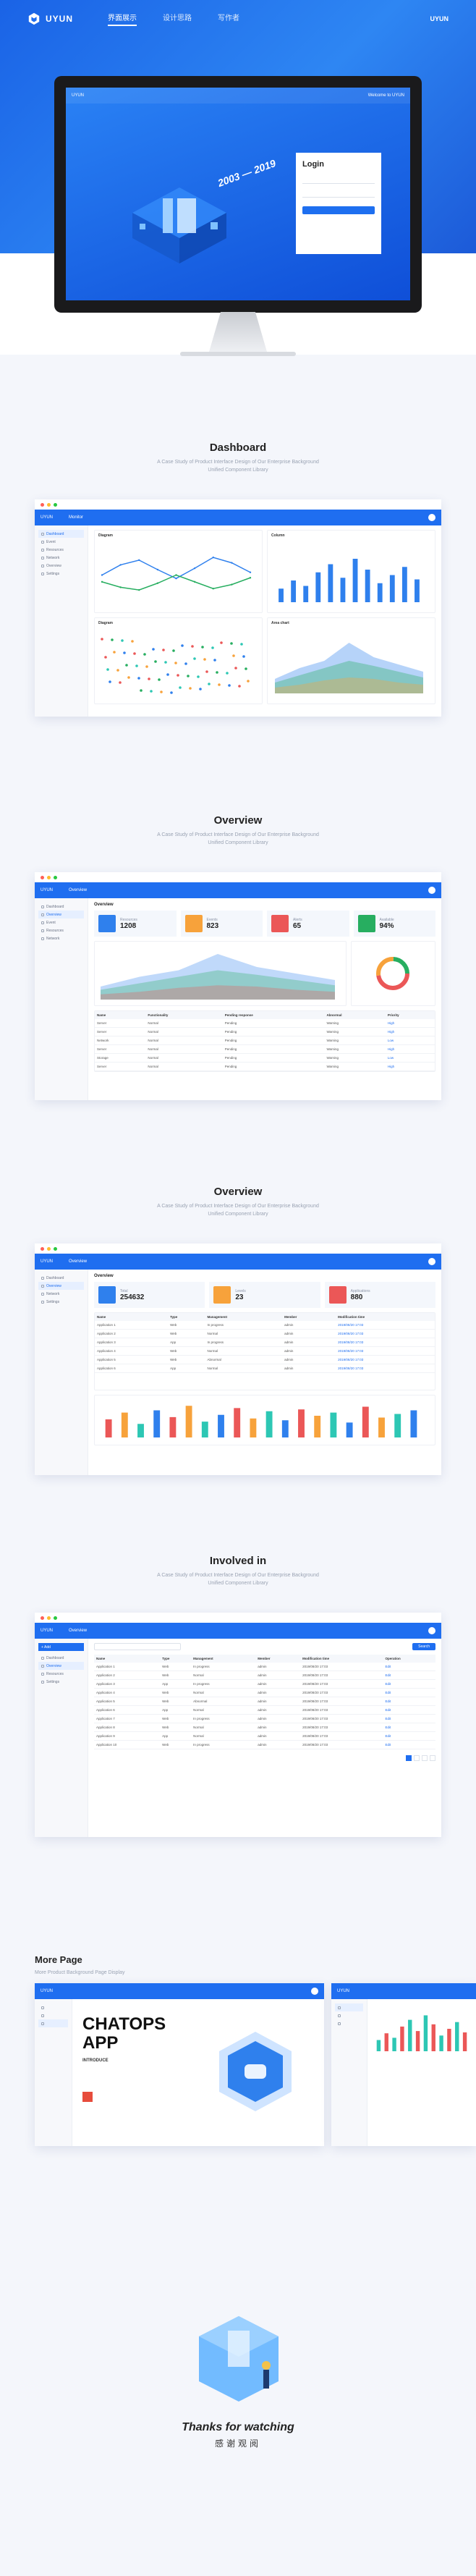  I want to click on table-header: Type, so click(176, 1659).